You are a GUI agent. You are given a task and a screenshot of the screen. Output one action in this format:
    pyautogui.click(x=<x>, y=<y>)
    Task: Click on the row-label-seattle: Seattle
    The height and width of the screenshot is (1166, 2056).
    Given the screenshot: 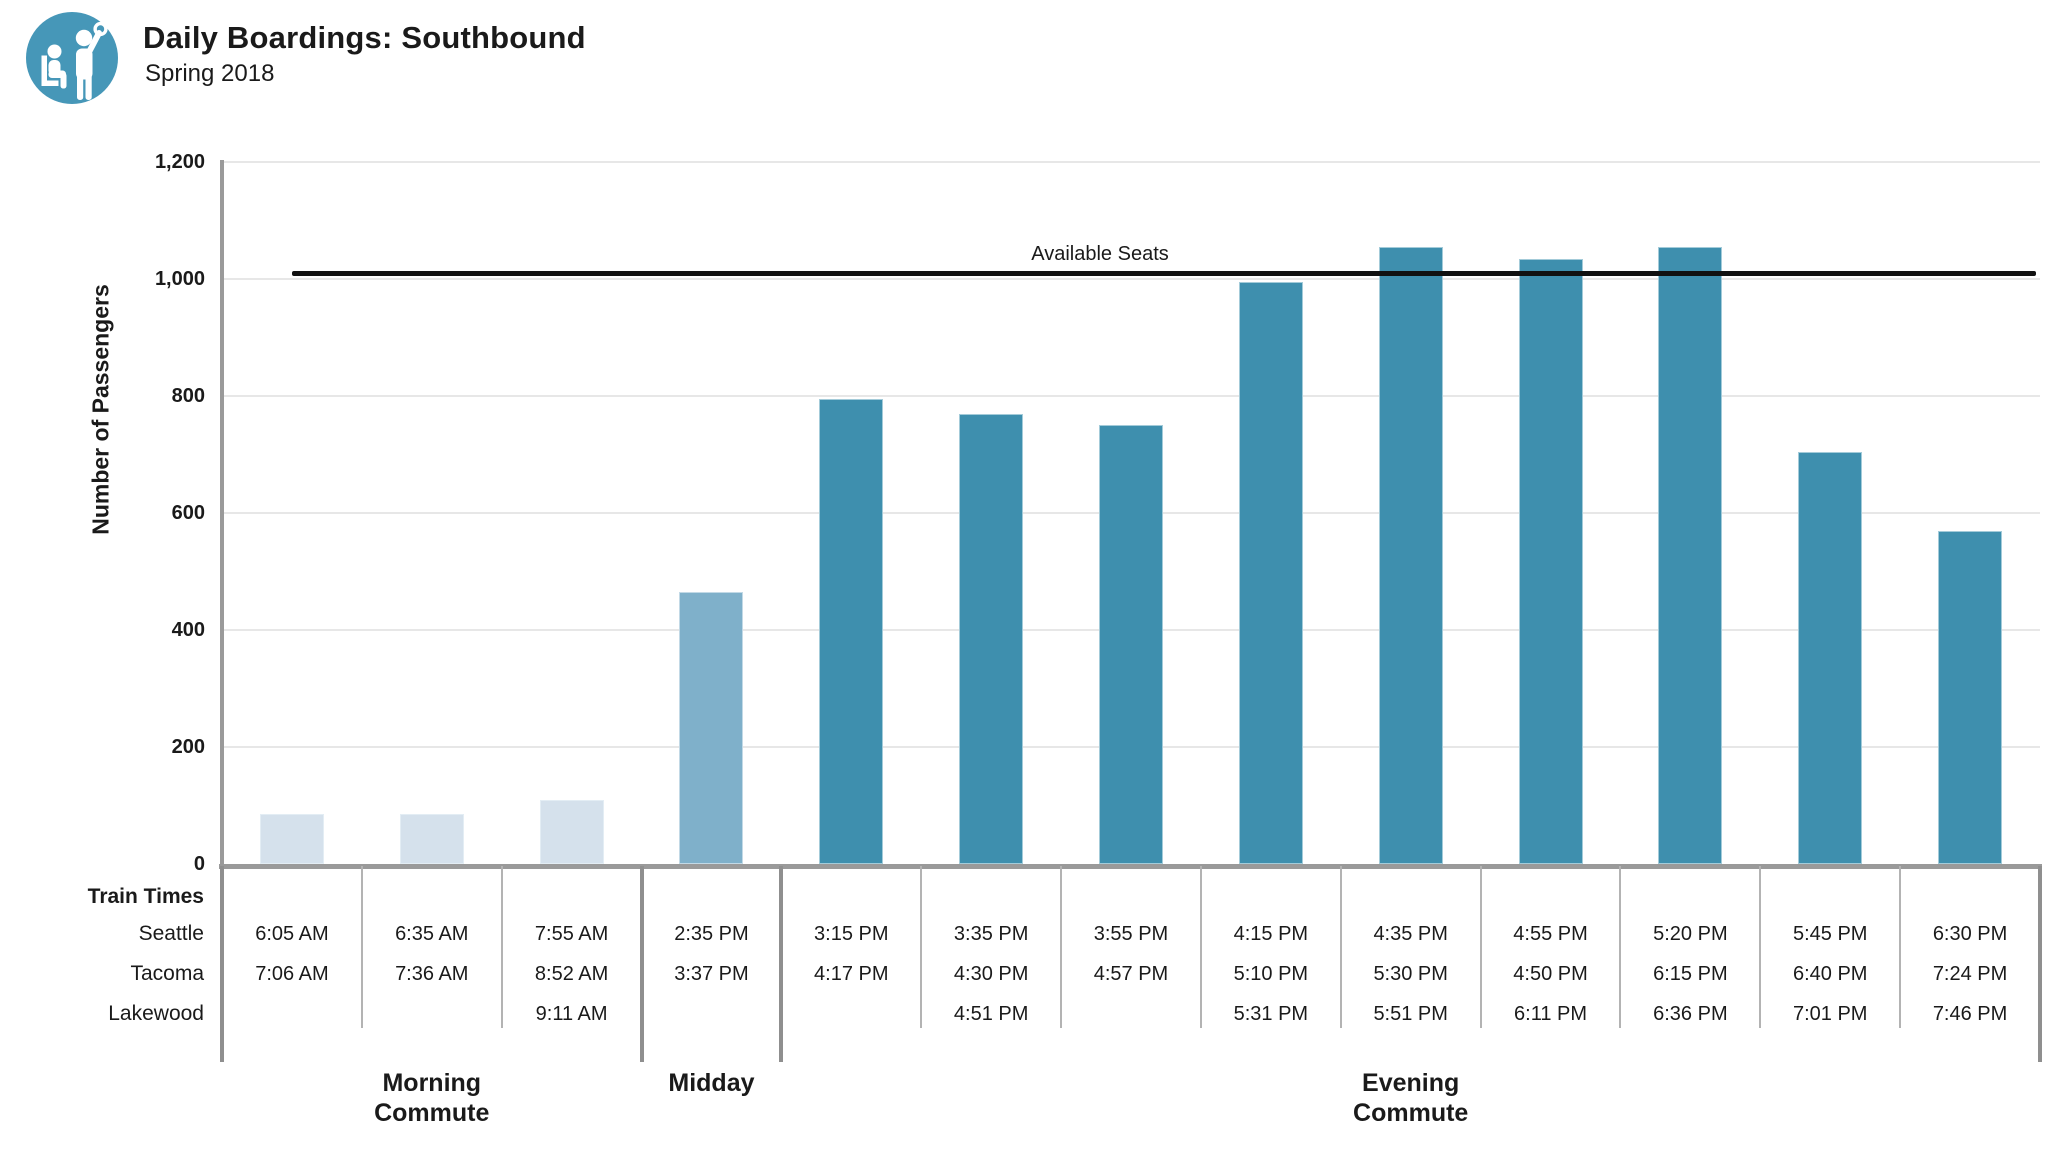 What is the action you would take?
    pyautogui.click(x=171, y=933)
    